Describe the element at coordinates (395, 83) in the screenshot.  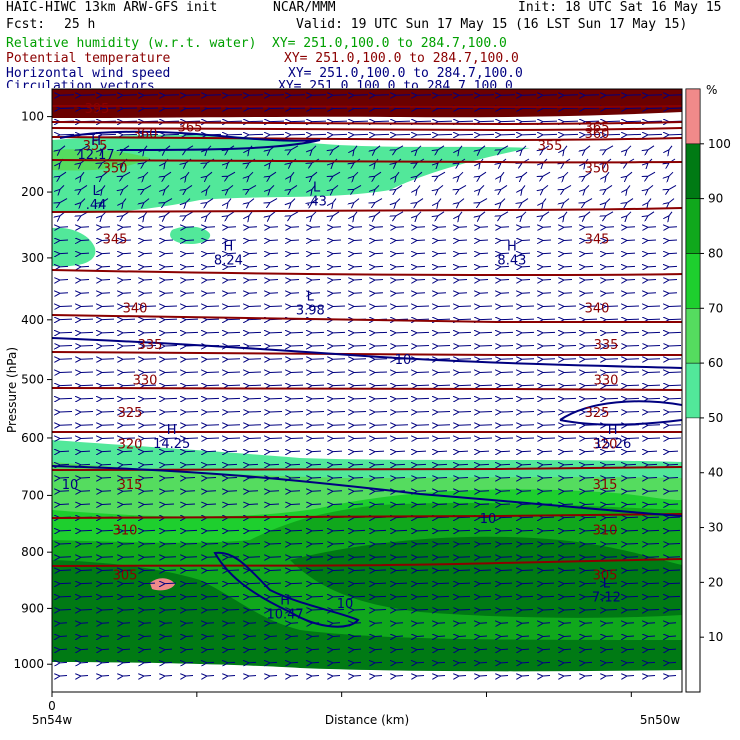
I see `field-vectors-xy: XY= 251.0,100.0 to 284.7,100.0` at that location.